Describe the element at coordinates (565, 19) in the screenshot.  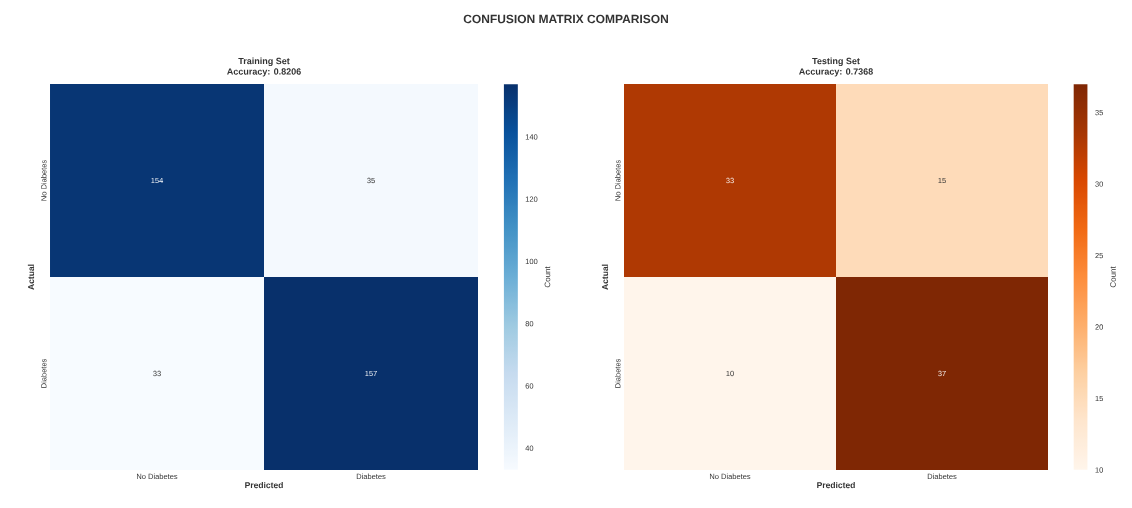
I see `text: CONFUSION MATRIX COMPARISON` at that location.